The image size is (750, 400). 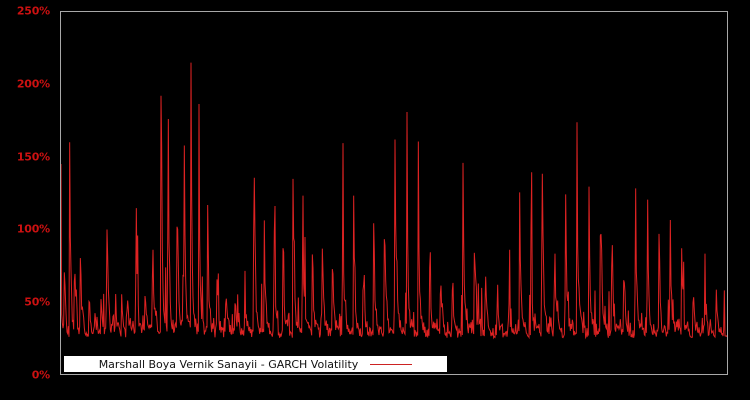 I want to click on legend-line-sample-icon, so click(x=391, y=364).